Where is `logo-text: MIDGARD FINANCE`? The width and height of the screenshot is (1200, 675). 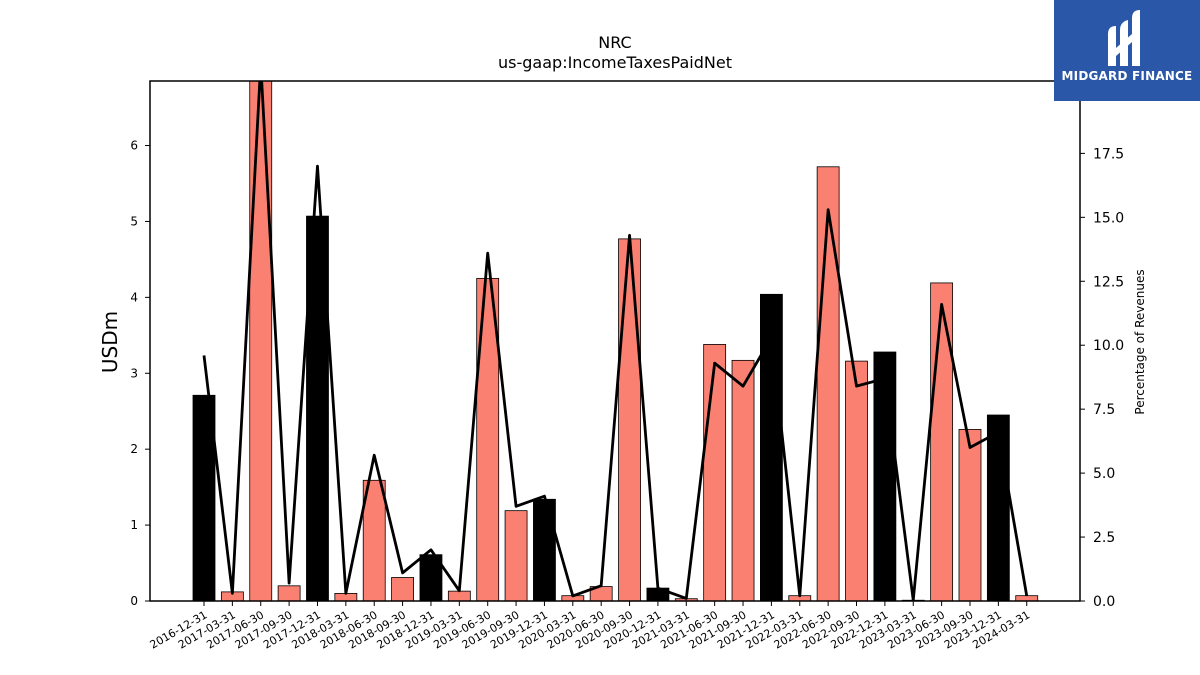 logo-text: MIDGARD FINANCE is located at coordinates (1127, 76).